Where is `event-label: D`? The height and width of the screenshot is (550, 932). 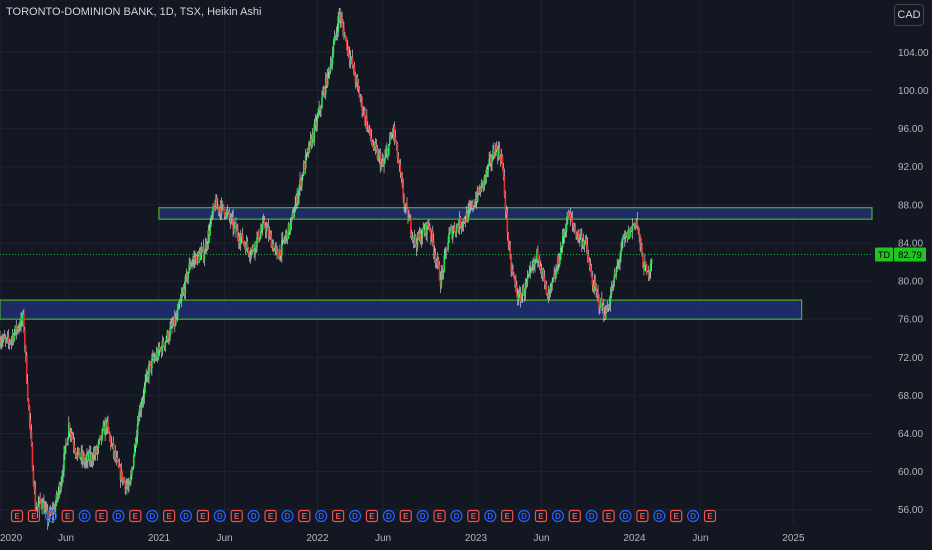 event-label: D is located at coordinates (389, 516).